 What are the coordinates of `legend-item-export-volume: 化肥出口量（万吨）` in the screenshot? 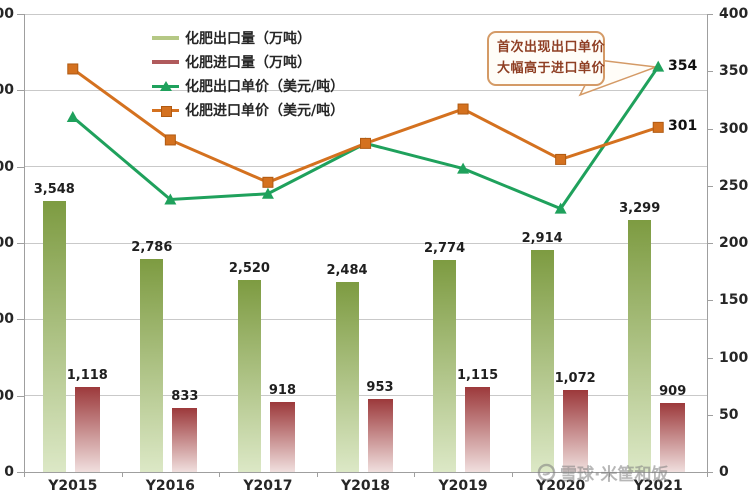 It's located at (248, 38).